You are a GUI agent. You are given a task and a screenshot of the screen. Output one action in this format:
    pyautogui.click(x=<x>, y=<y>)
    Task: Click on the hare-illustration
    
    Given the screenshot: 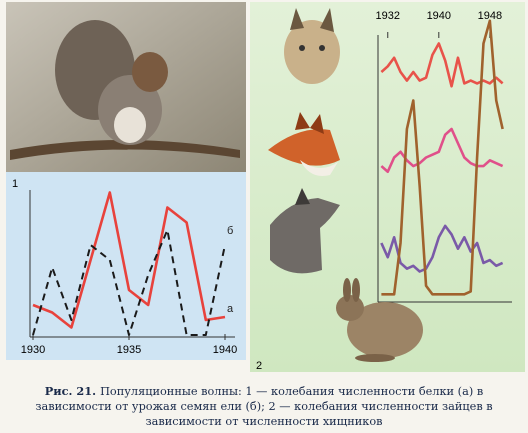 What is the action you would take?
    pyautogui.click(x=379, y=320)
    